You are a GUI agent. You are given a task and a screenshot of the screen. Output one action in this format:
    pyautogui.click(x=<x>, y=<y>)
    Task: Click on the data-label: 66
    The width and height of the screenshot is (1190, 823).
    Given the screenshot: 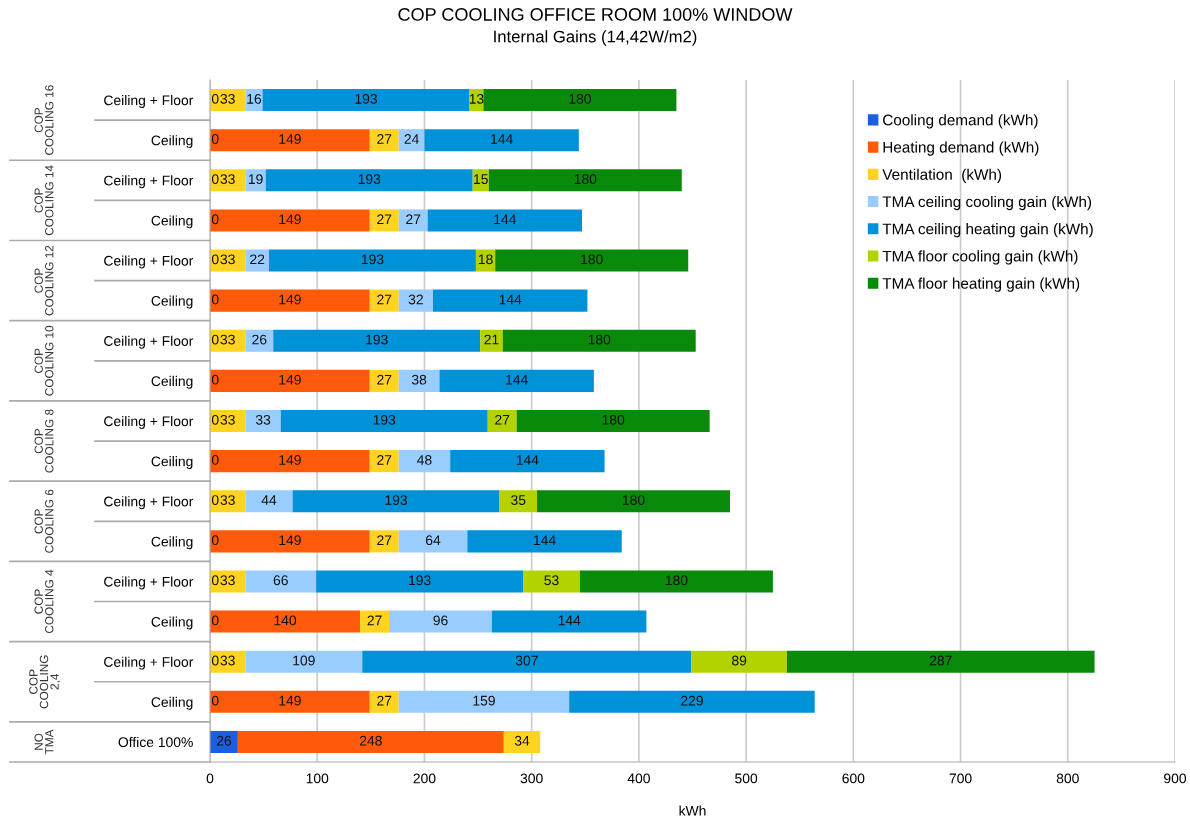 What is the action you would take?
    pyautogui.click(x=280, y=580)
    